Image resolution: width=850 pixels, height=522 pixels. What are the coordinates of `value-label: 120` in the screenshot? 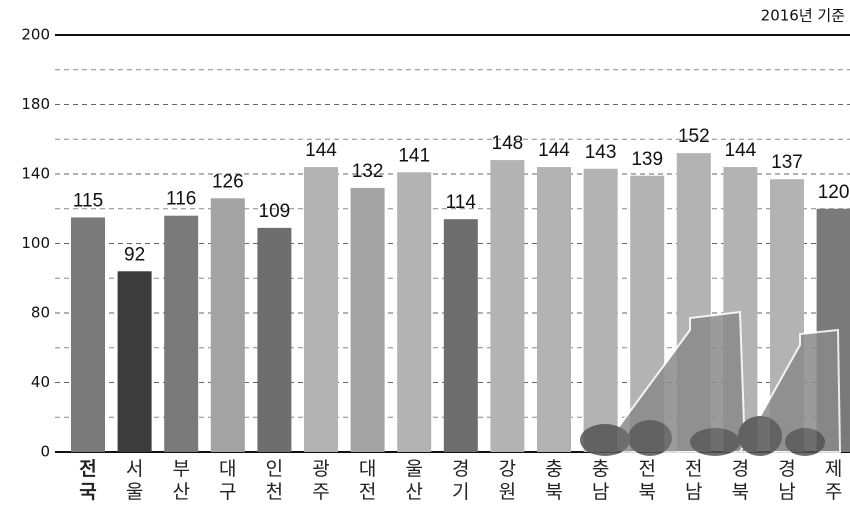 It's located at (834, 192).